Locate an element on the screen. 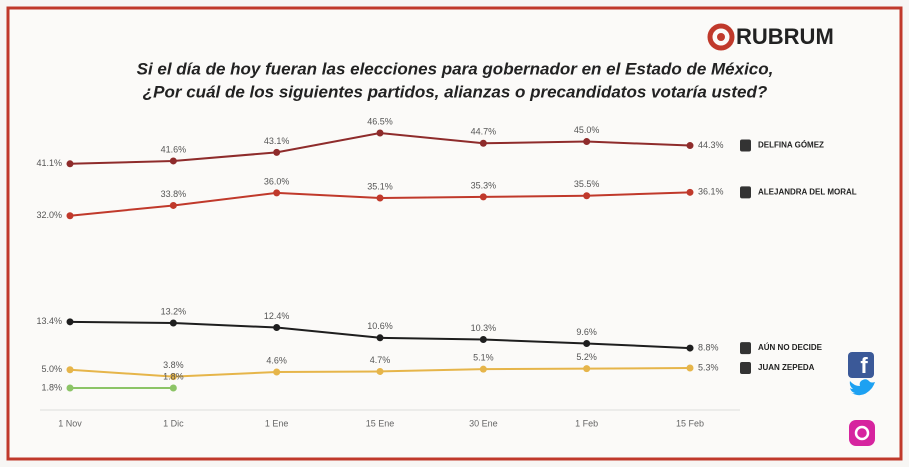 Image resolution: width=909 pixels, height=467 pixels. brand-logo-dot is located at coordinates (721, 37).